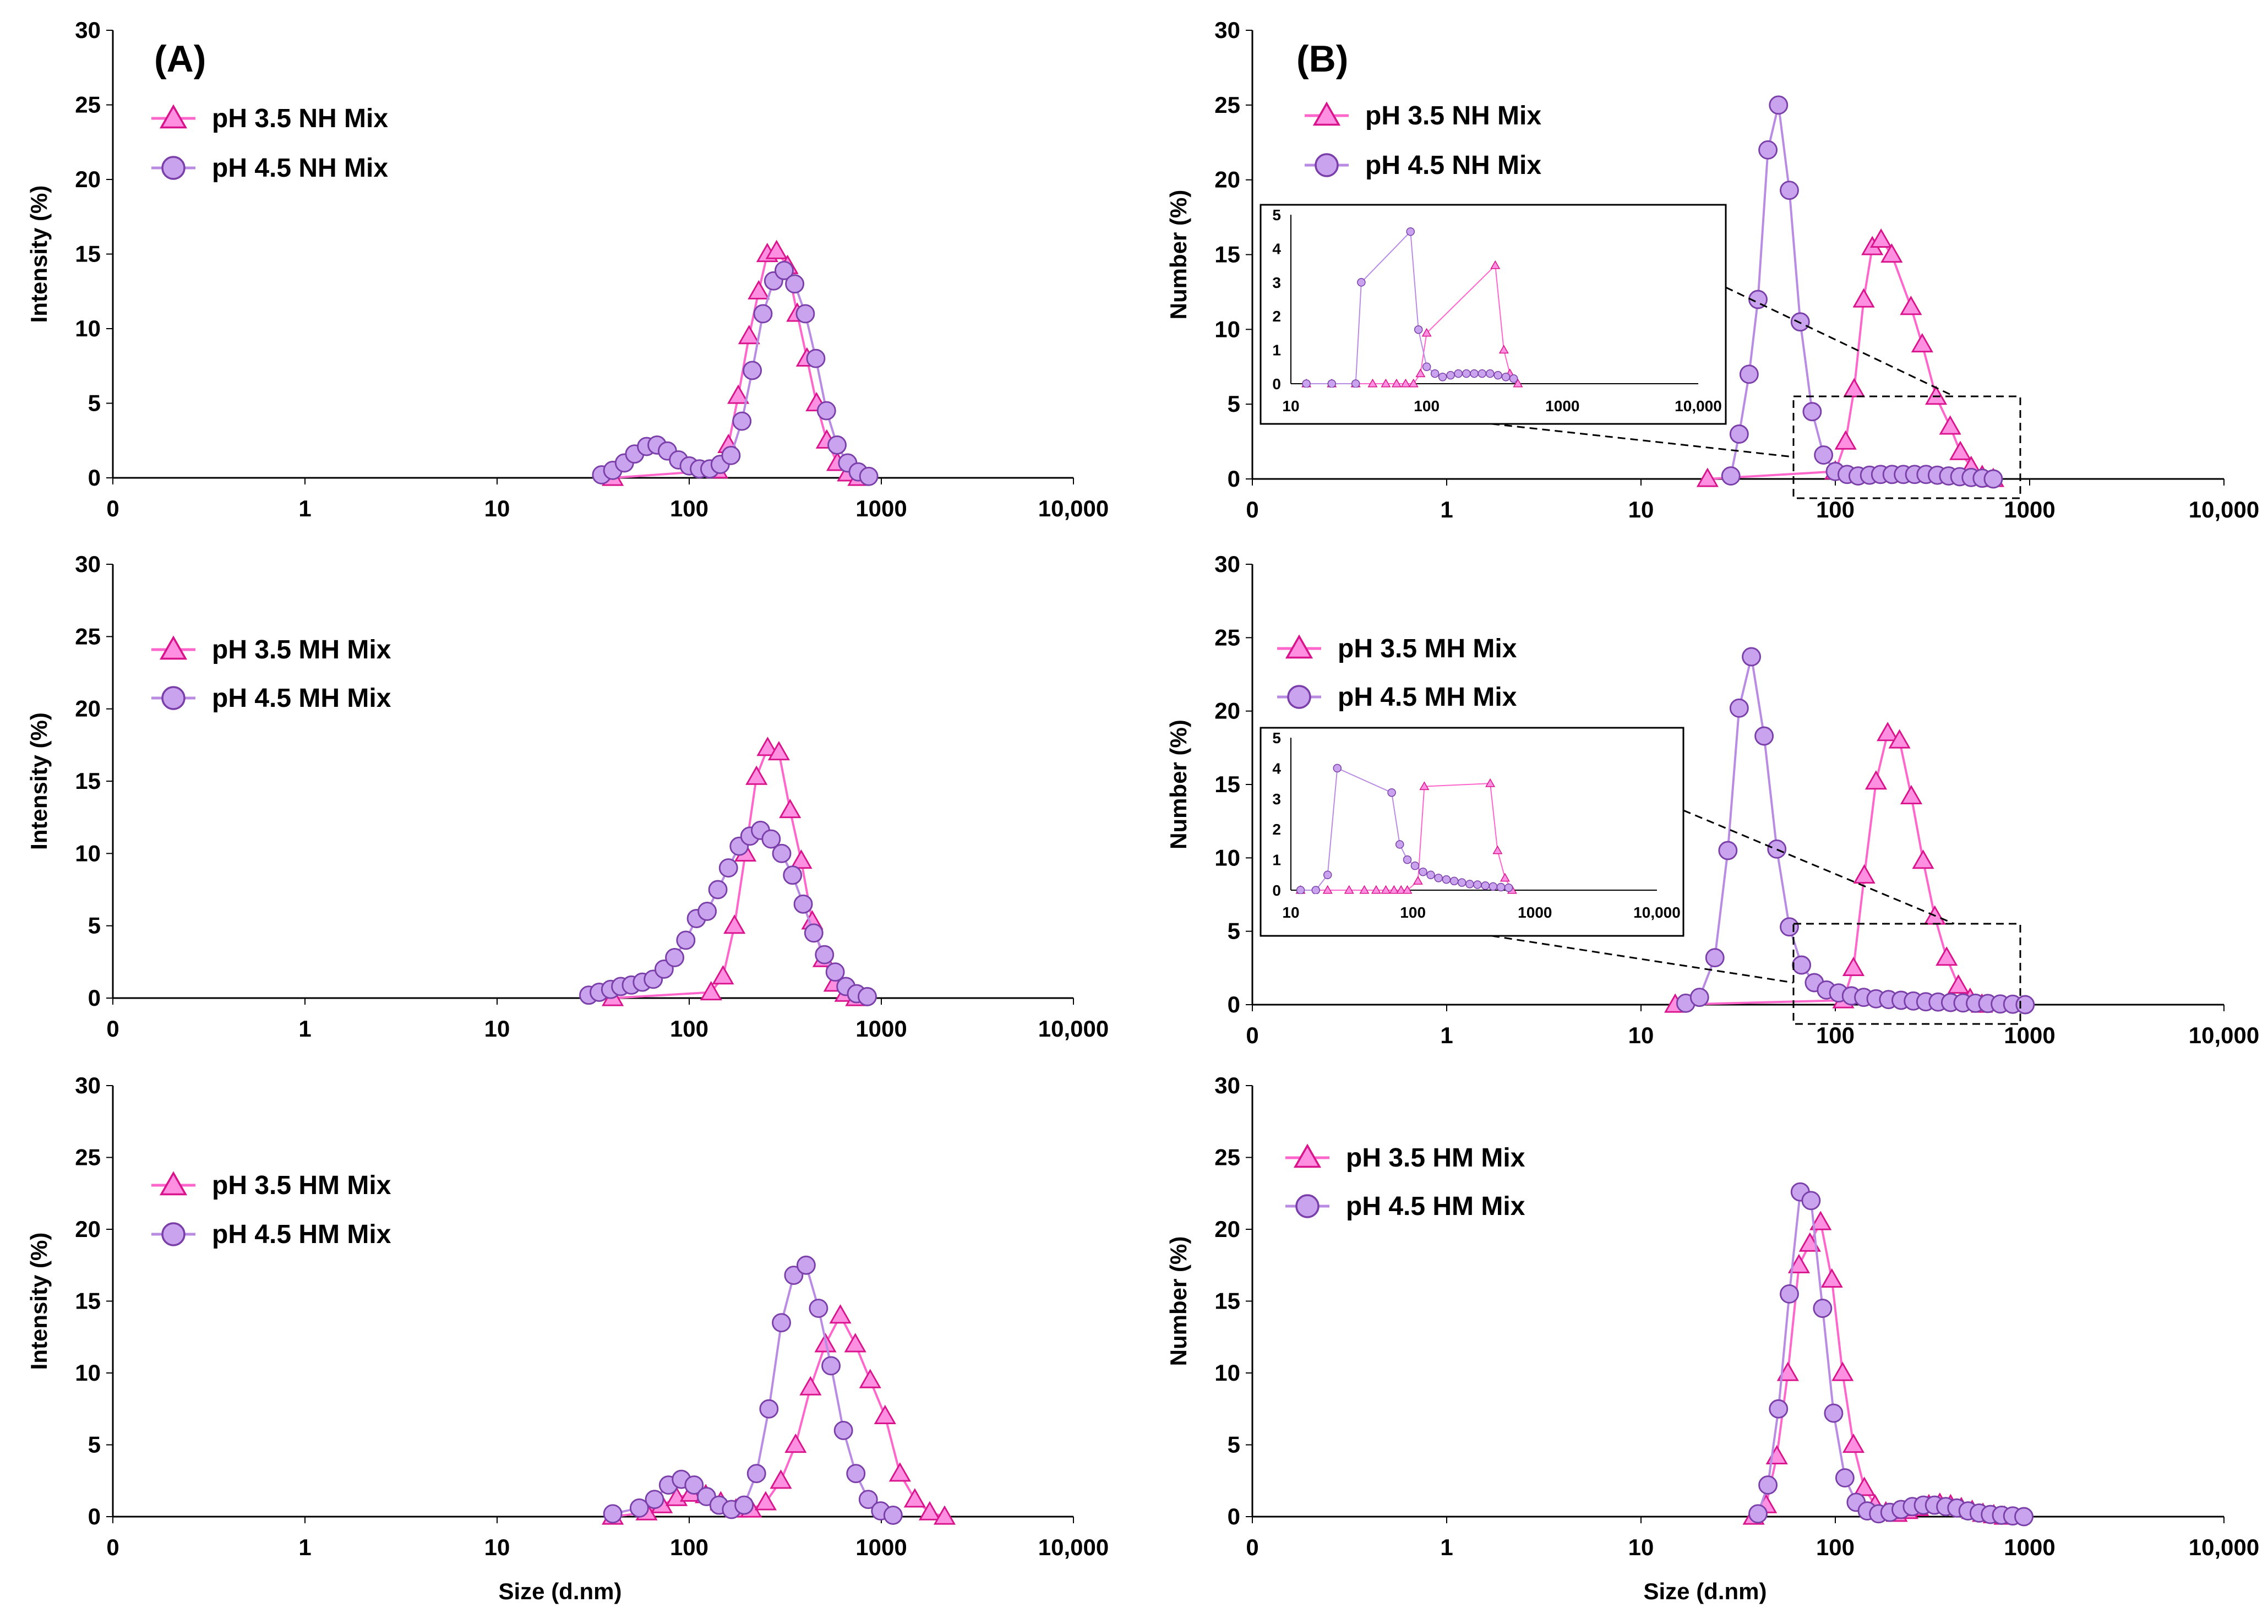 This screenshot has width=2268, height=1624. What do you see at coordinates (180, 59) in the screenshot?
I see `panel-label: (A)` at bounding box center [180, 59].